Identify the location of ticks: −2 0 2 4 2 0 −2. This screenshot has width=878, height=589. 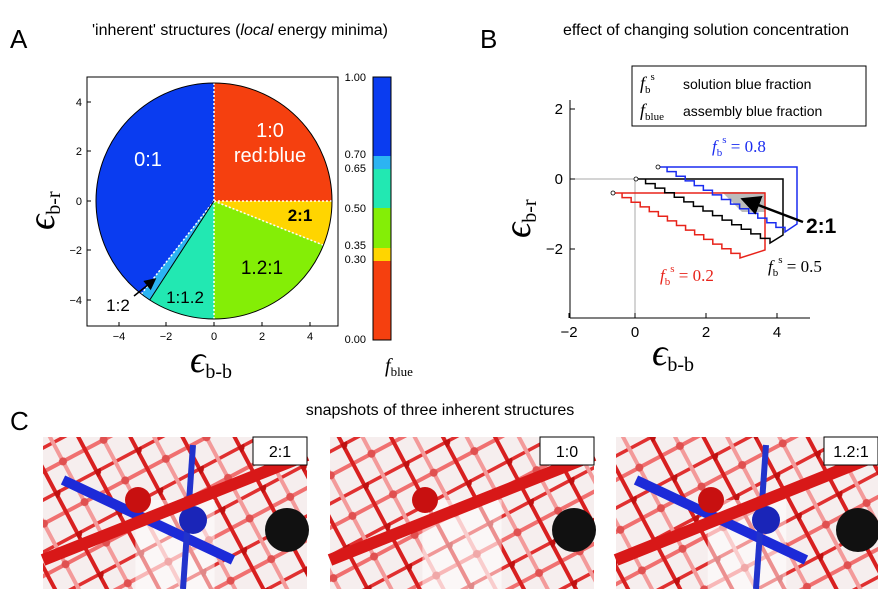
(663, 221).